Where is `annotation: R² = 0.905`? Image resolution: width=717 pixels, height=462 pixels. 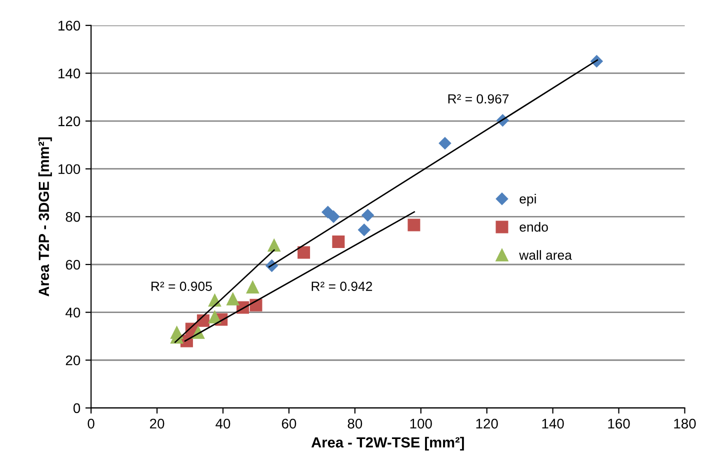
annotation: R² = 0.905 is located at coordinates (182, 286).